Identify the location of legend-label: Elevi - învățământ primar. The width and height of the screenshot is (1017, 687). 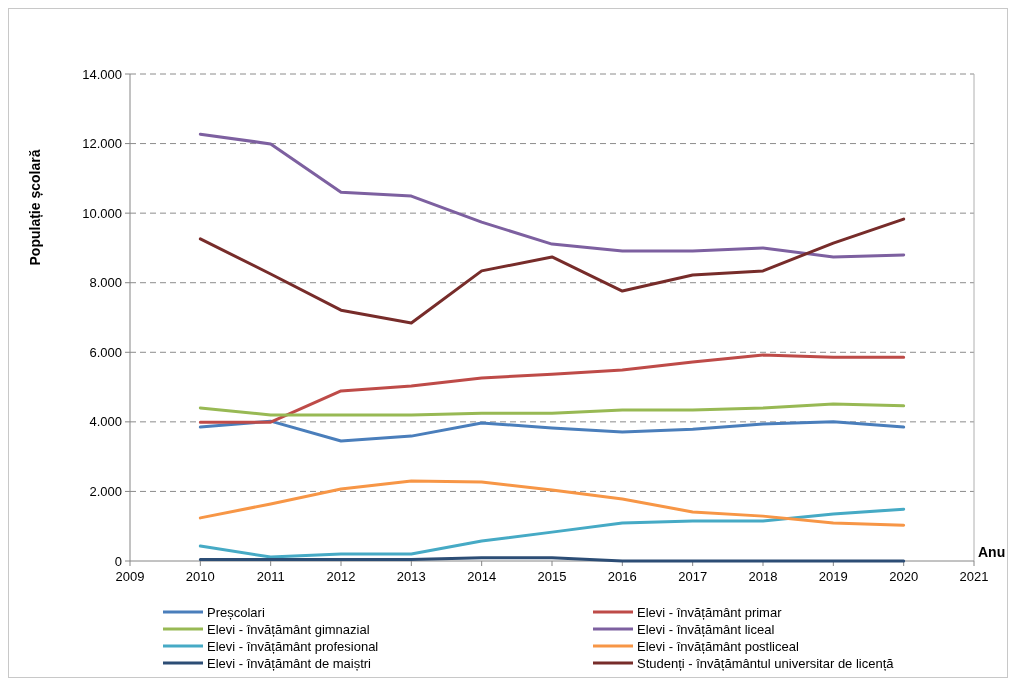
(710, 612).